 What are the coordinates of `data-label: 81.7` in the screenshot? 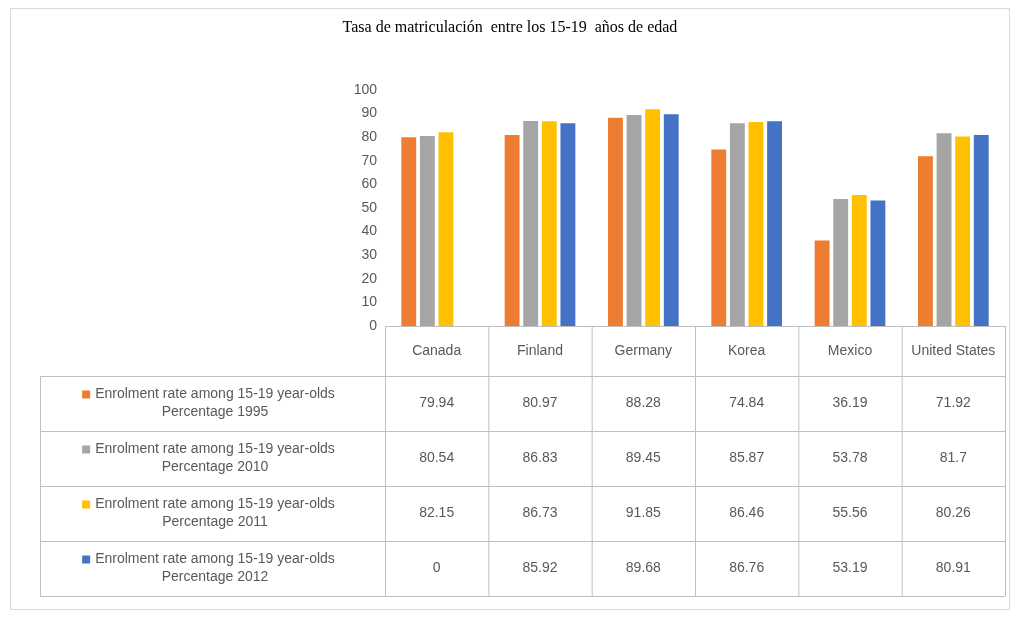 It's located at (953, 457).